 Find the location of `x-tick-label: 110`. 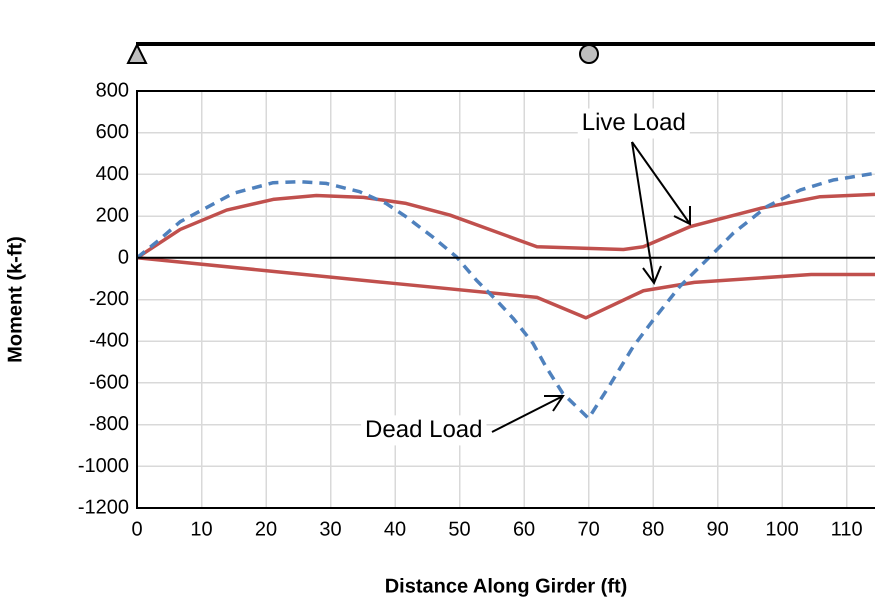

x-tick-label: 110 is located at coordinates (846, 529).